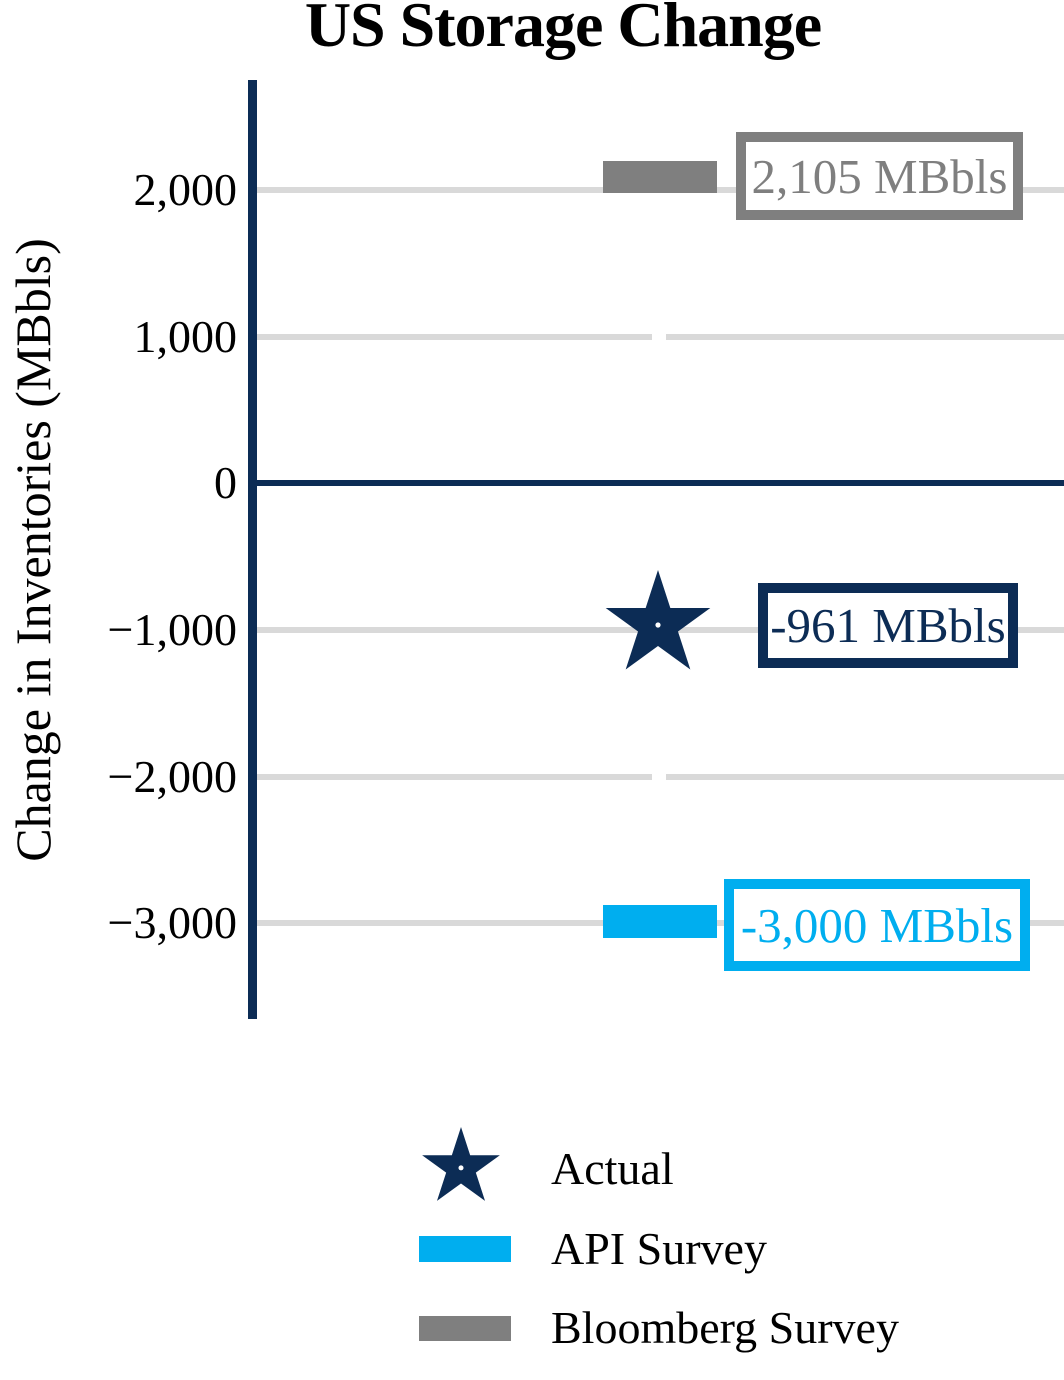 This screenshot has height=1380, width=1064. I want to click on bloomberg-value-label: 2,105 MBbls, so click(879, 176).